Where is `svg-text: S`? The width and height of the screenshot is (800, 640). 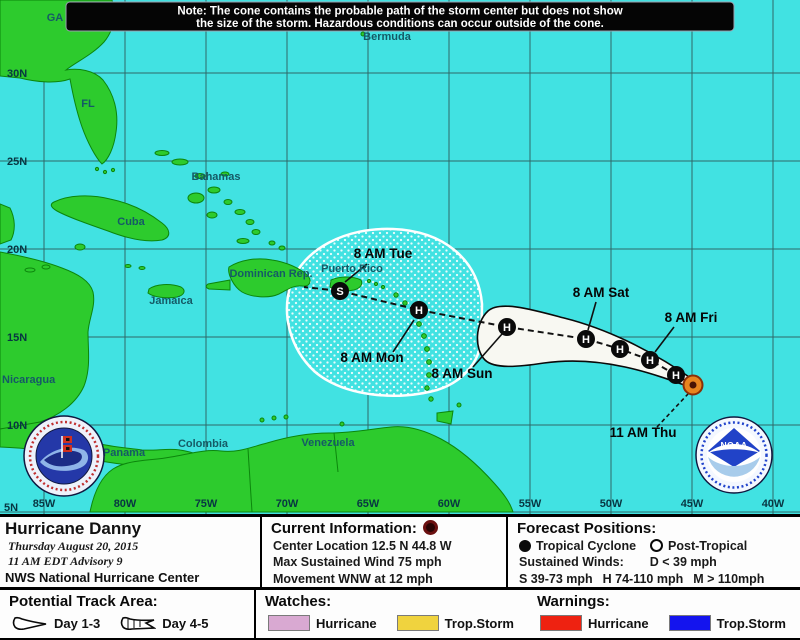
svg-text: S is located at coordinates (339, 292).